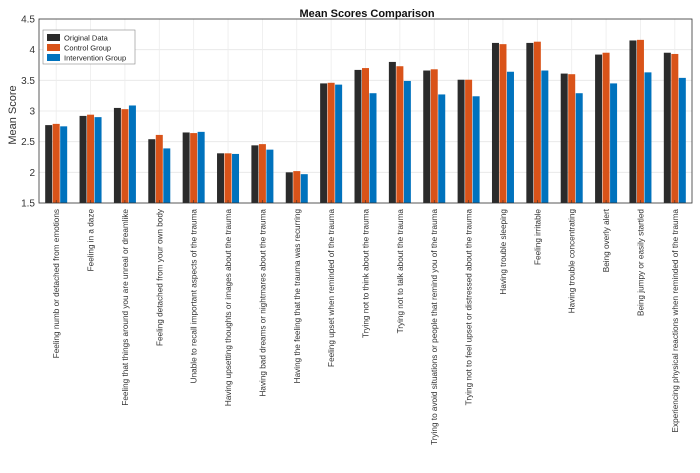 The width and height of the screenshot is (700, 473). What do you see at coordinates (572, 261) in the screenshot?
I see `x-tick-label: Having trouble concentrating` at bounding box center [572, 261].